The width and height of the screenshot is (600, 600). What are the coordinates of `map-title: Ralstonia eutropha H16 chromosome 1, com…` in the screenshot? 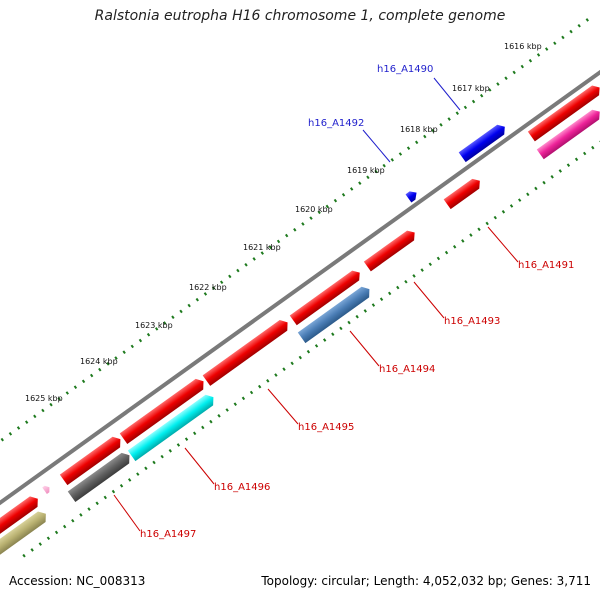 It's located at (300, 16).